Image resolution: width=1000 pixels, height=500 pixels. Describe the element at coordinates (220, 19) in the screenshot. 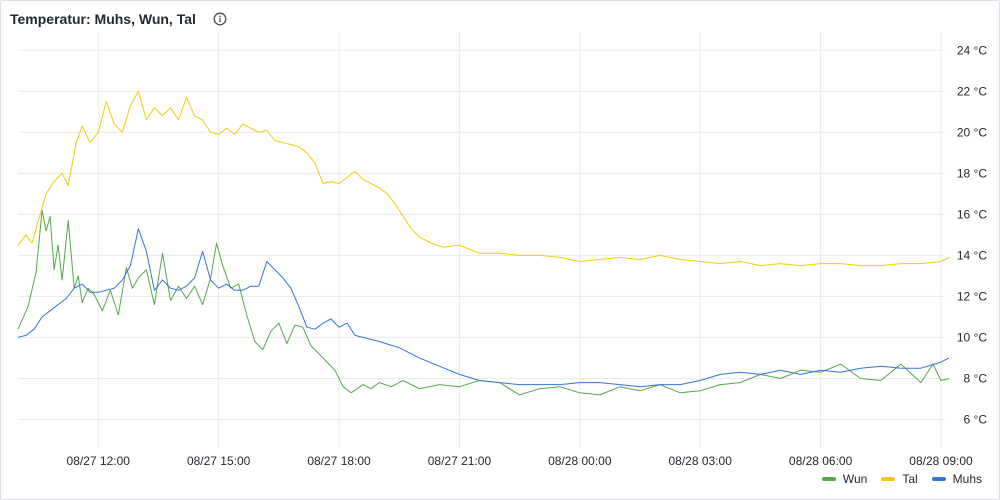

I see `info-circle-icon` at that location.